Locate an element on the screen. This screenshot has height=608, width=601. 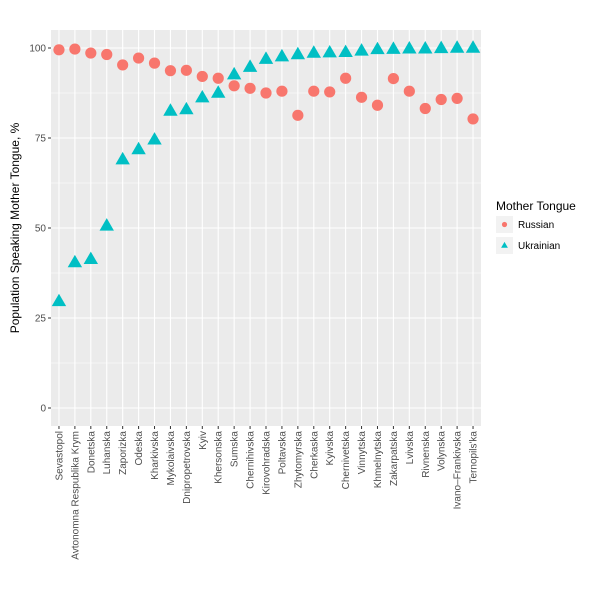
x-tick-label: Luhanska is located at coordinates (107, 453).